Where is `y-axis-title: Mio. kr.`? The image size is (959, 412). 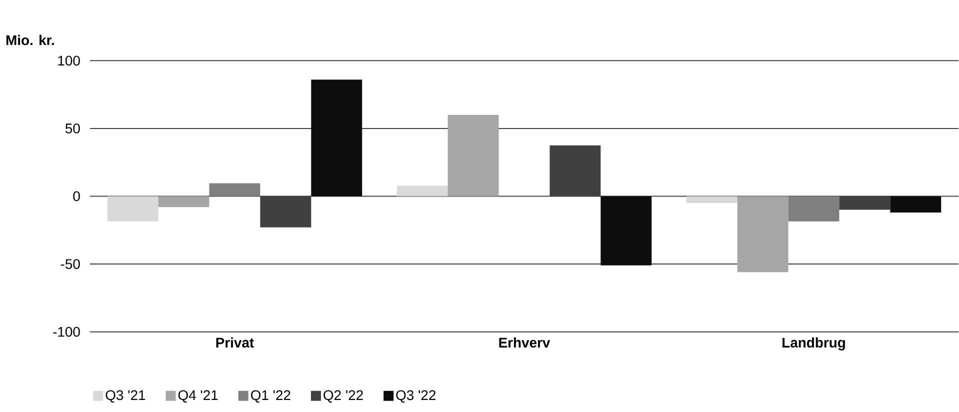 y-axis-title: Mio. kr. is located at coordinates (30, 40).